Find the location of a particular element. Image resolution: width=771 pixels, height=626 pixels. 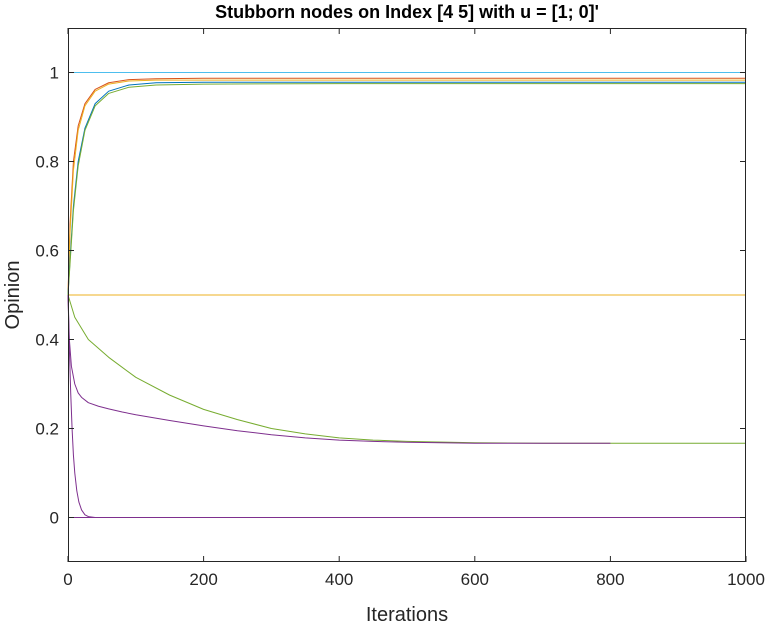

y-tick-label-2: 0.2 is located at coordinates (47, 429).